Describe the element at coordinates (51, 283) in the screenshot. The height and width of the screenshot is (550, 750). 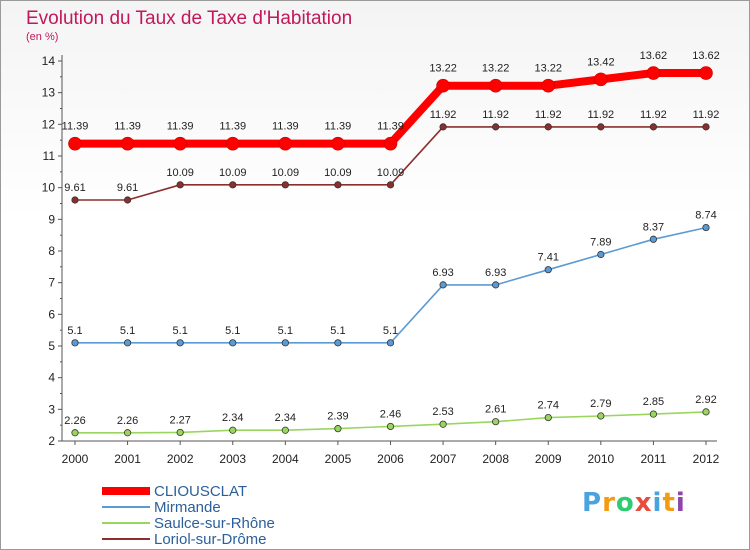
I see `y-tick-label: 7` at that location.